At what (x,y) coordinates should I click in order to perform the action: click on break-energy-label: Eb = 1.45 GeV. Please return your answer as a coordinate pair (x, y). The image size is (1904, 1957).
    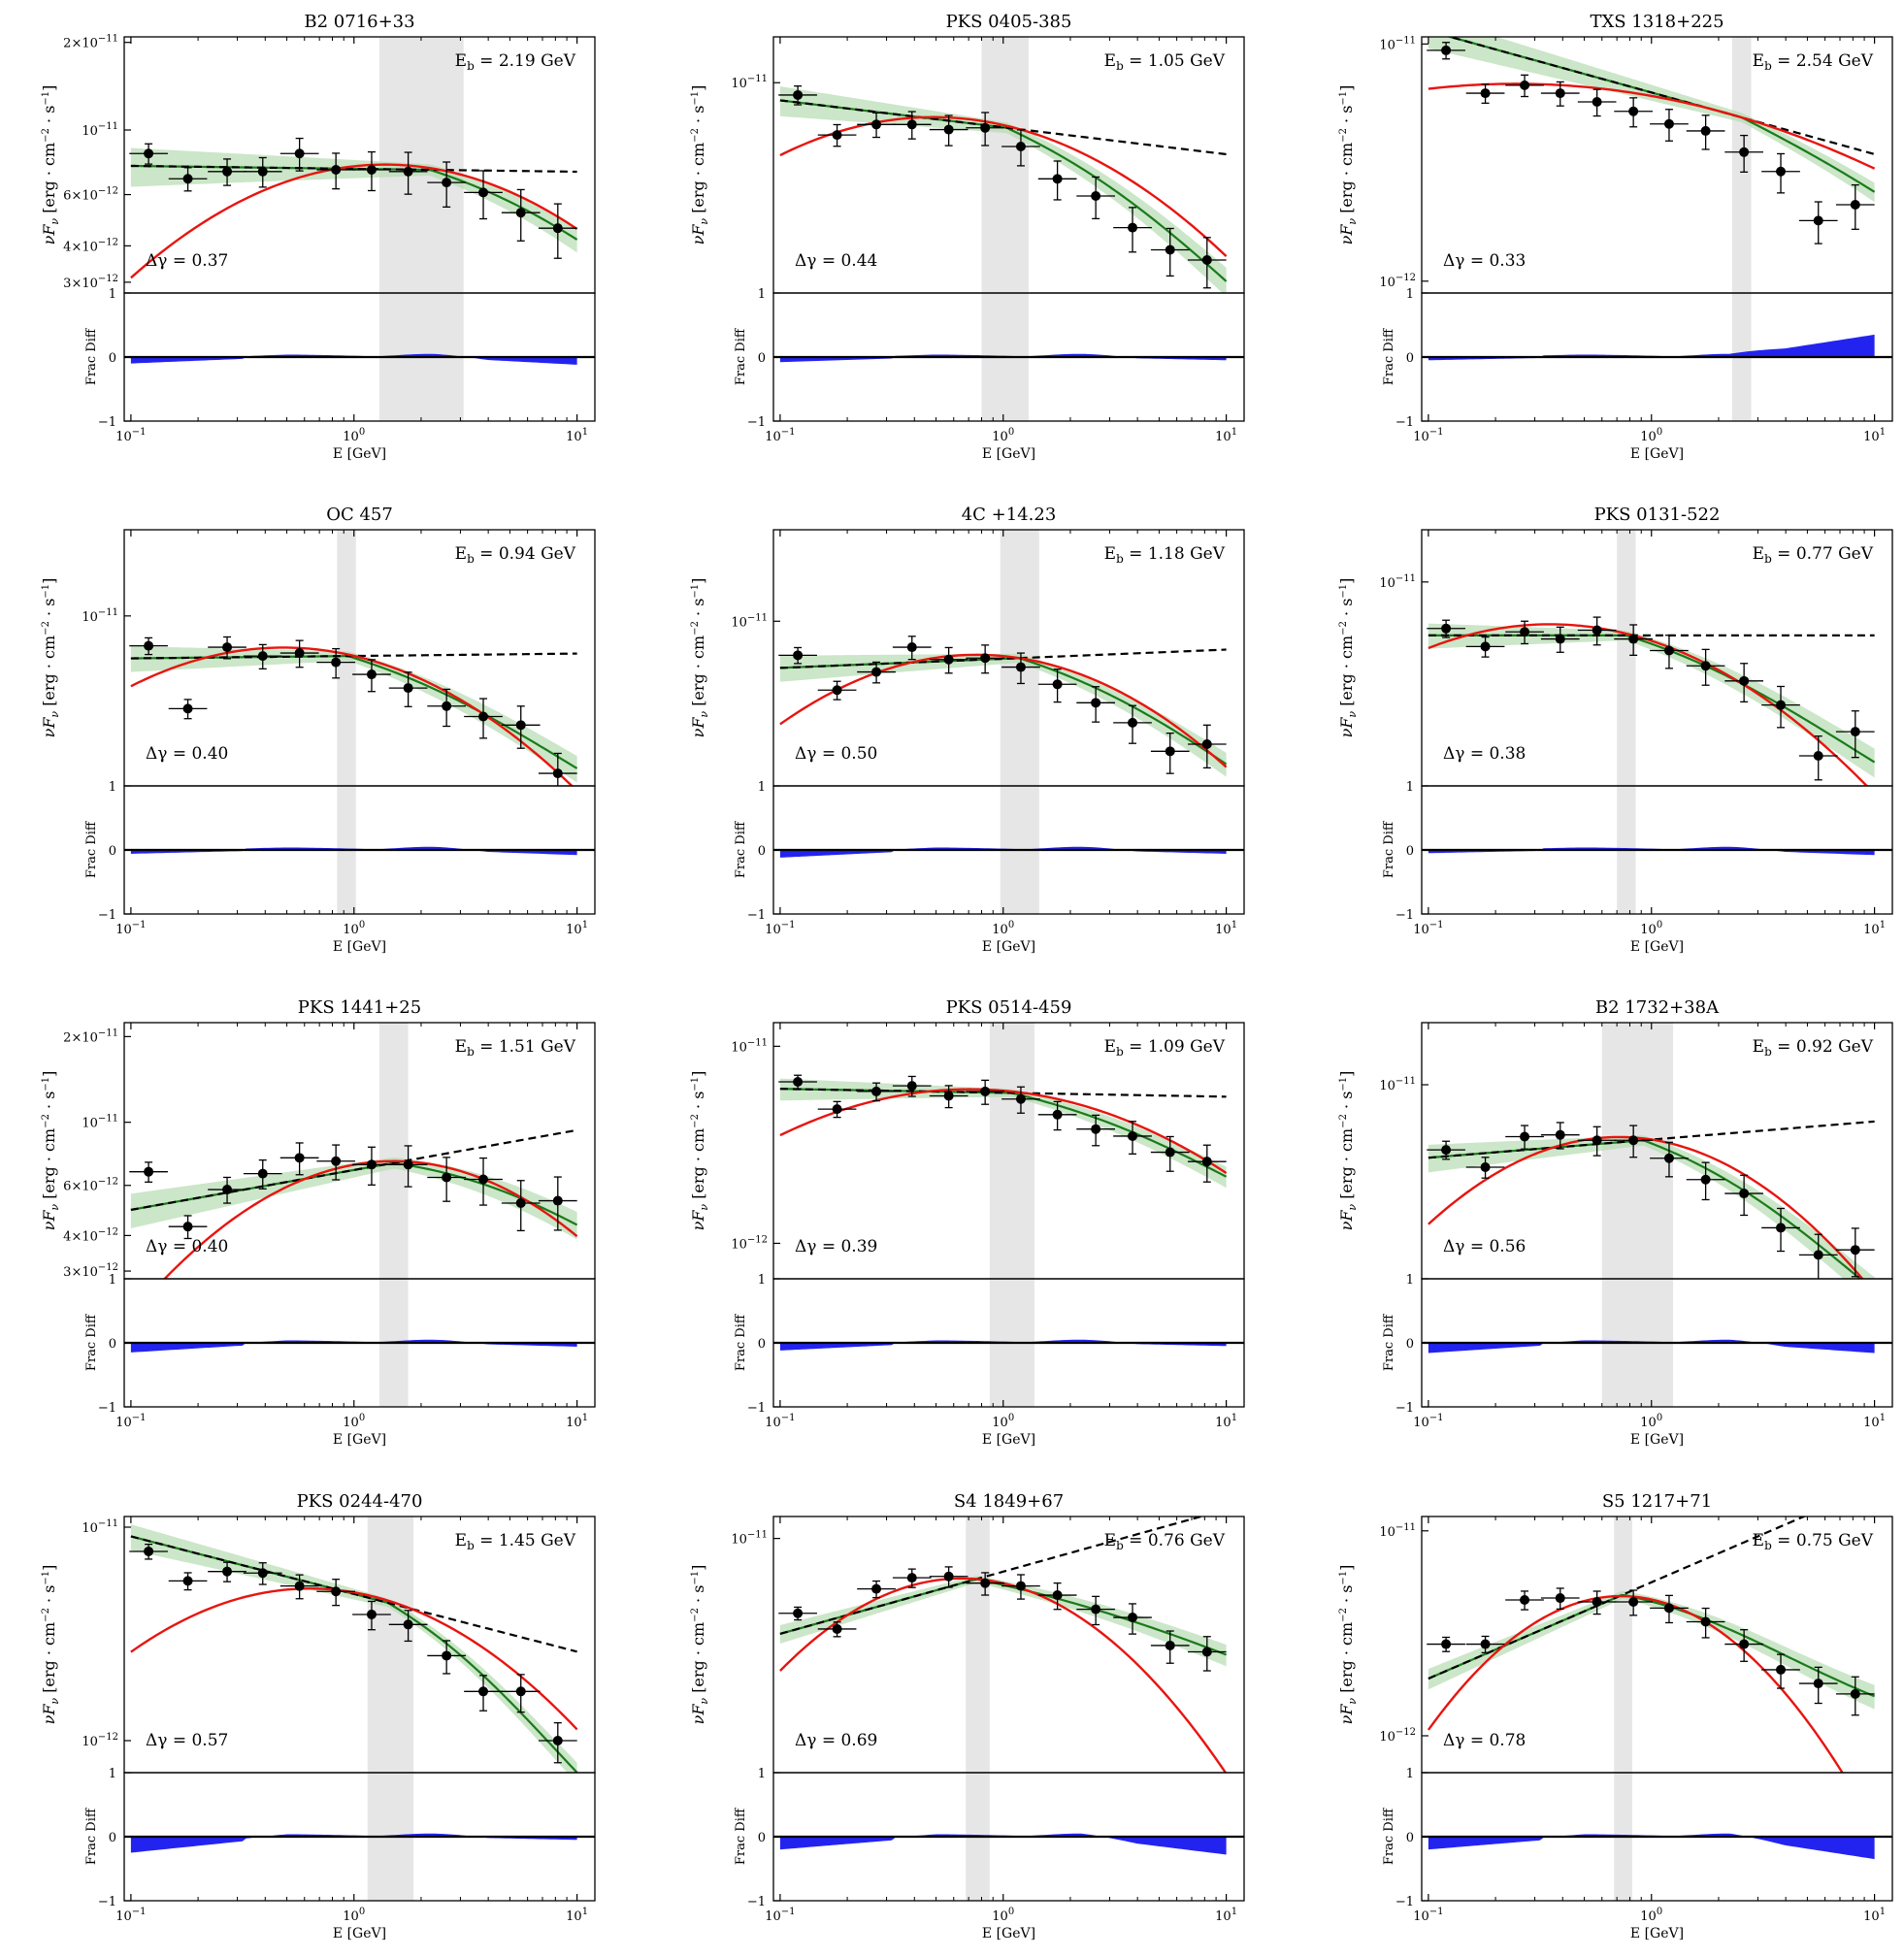
    Looking at the image, I should click on (515, 1541).